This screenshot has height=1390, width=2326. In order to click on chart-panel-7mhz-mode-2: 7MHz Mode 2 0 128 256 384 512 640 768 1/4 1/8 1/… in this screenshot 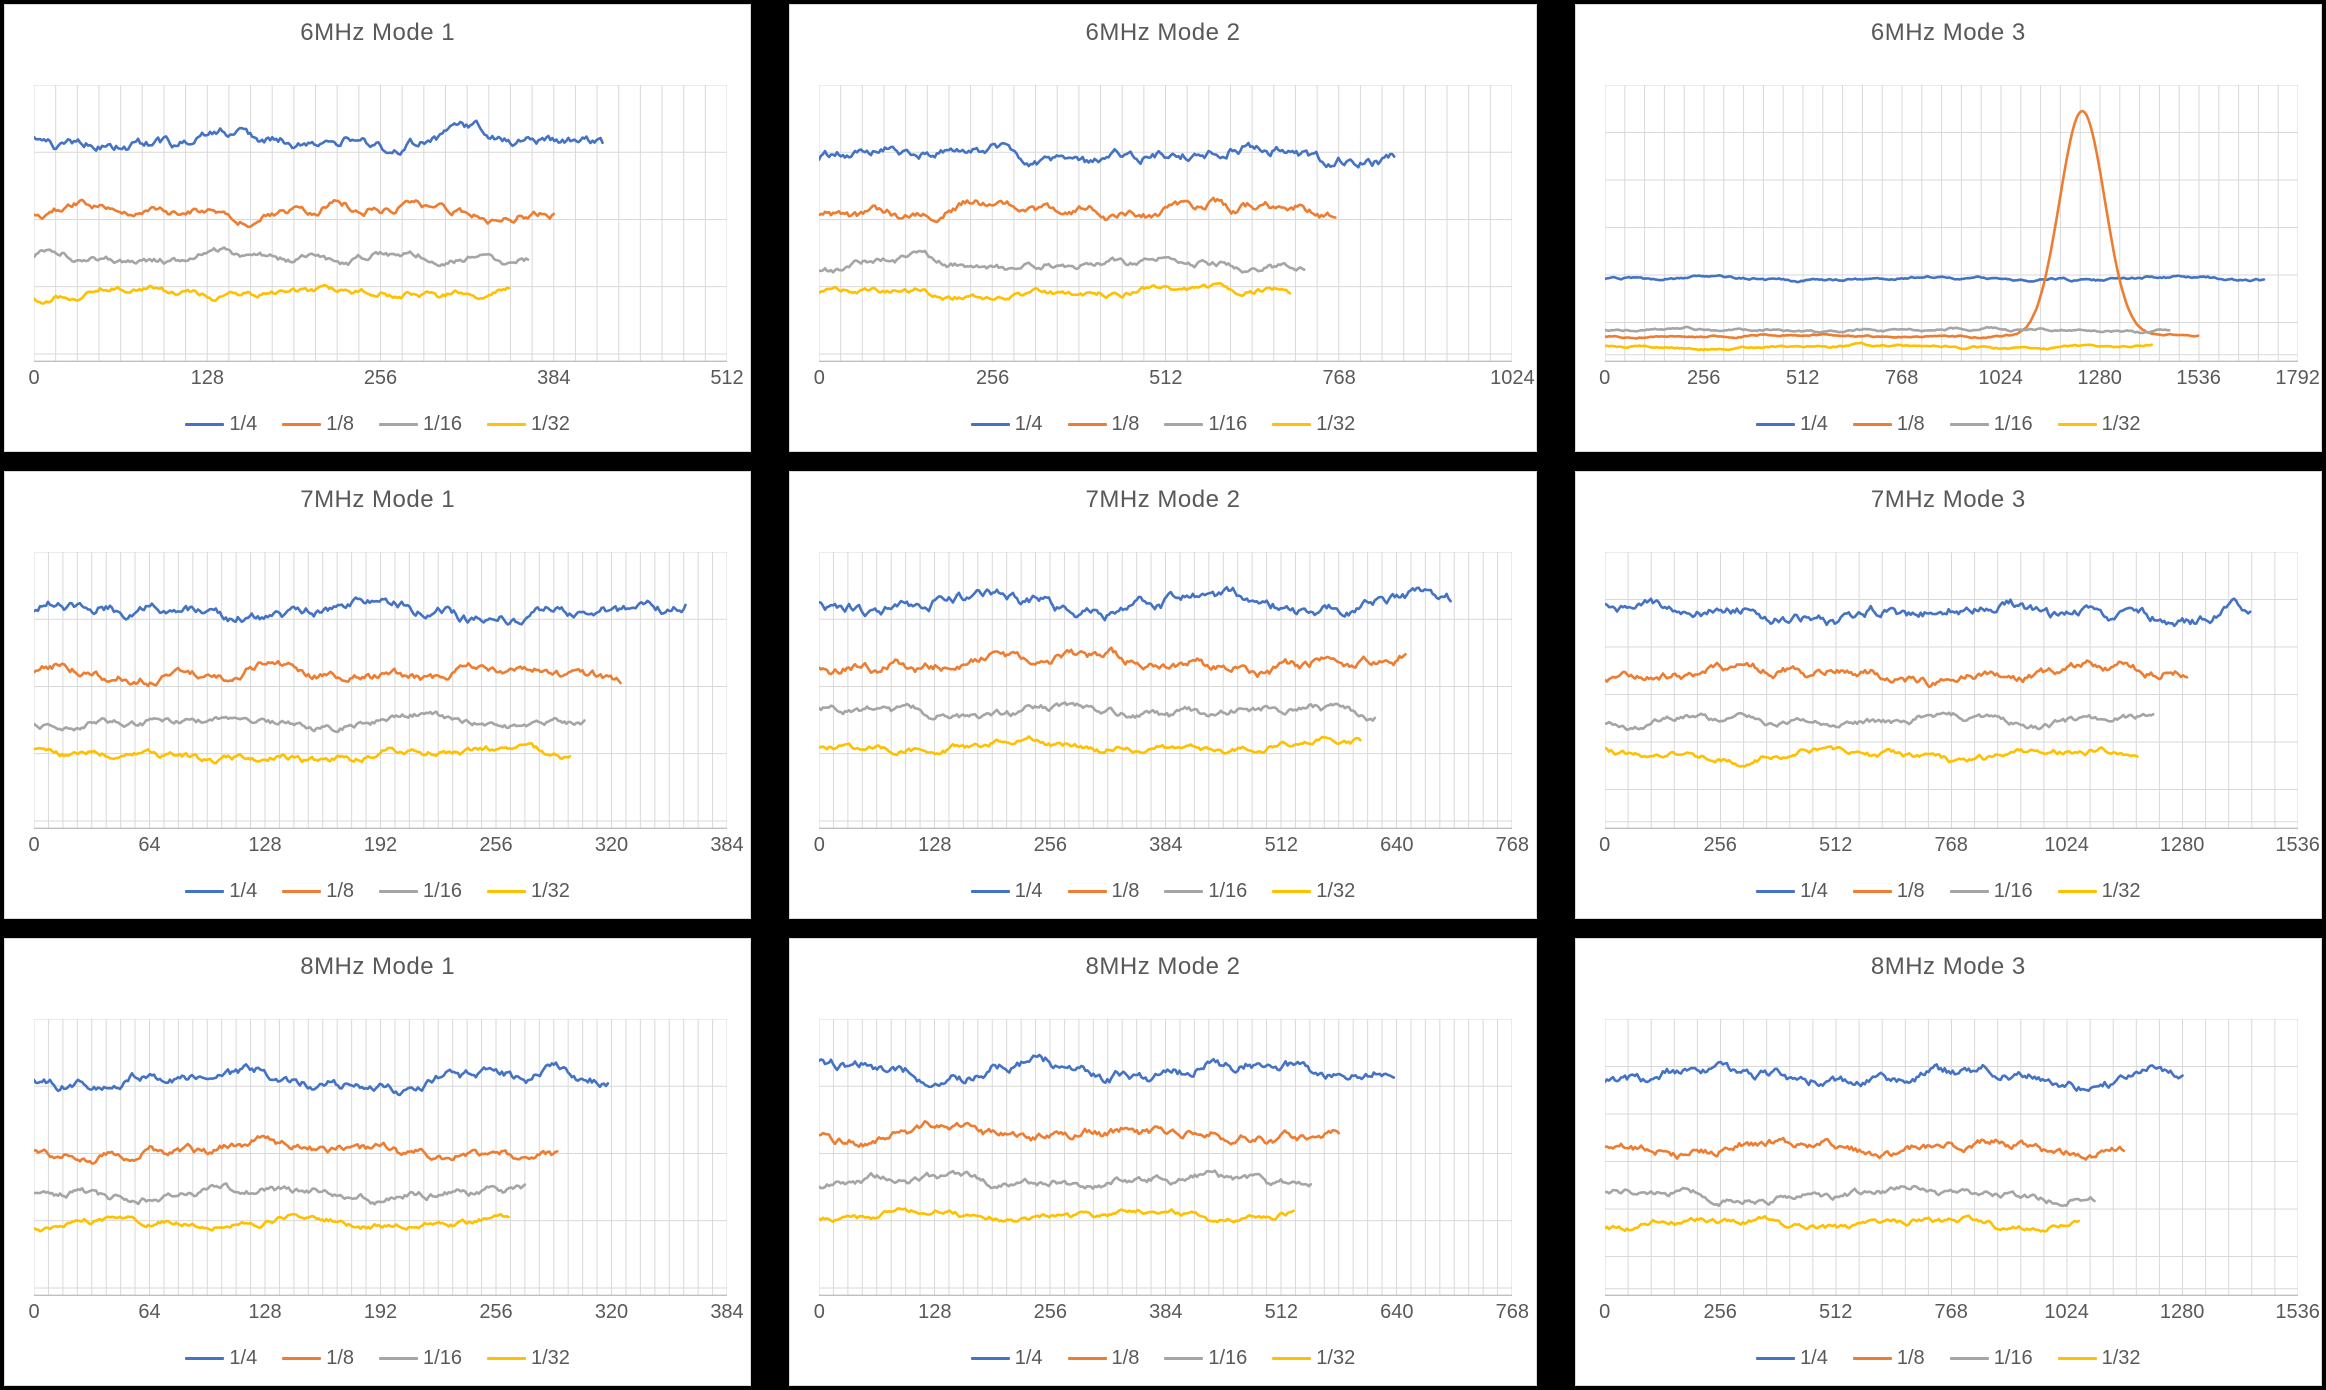, I will do `click(1163, 695)`.